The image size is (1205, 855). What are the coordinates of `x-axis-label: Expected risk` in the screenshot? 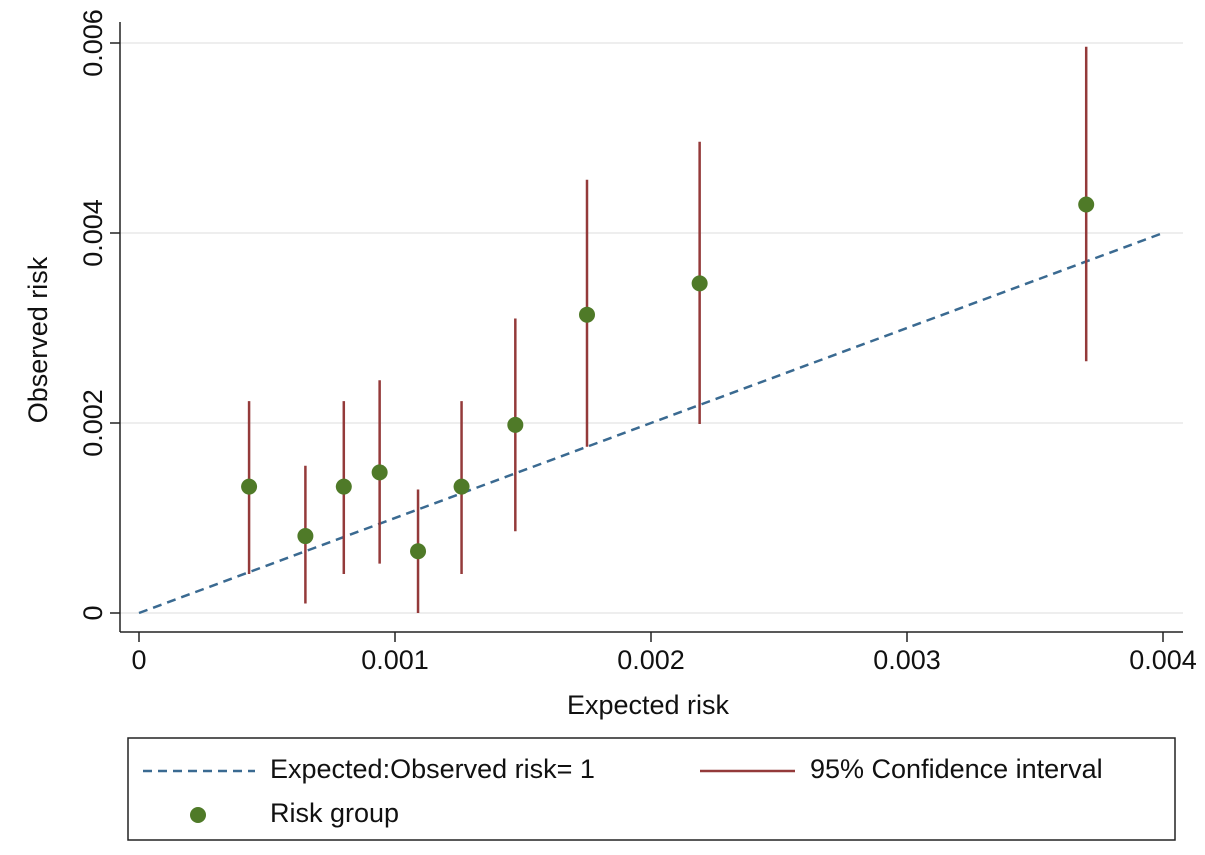 It's located at (648, 705).